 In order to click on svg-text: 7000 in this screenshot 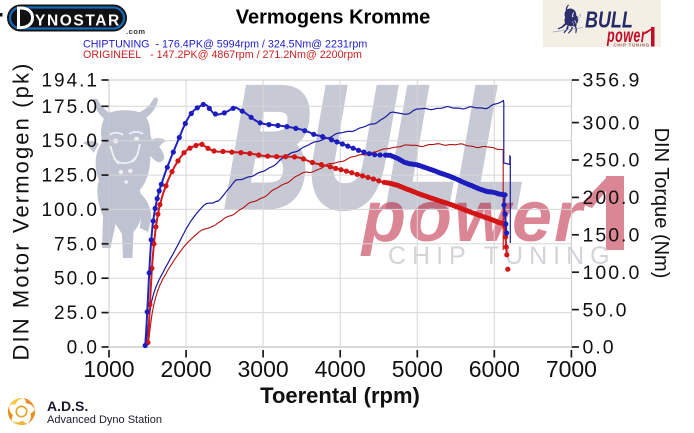, I will do `click(571, 369)`.